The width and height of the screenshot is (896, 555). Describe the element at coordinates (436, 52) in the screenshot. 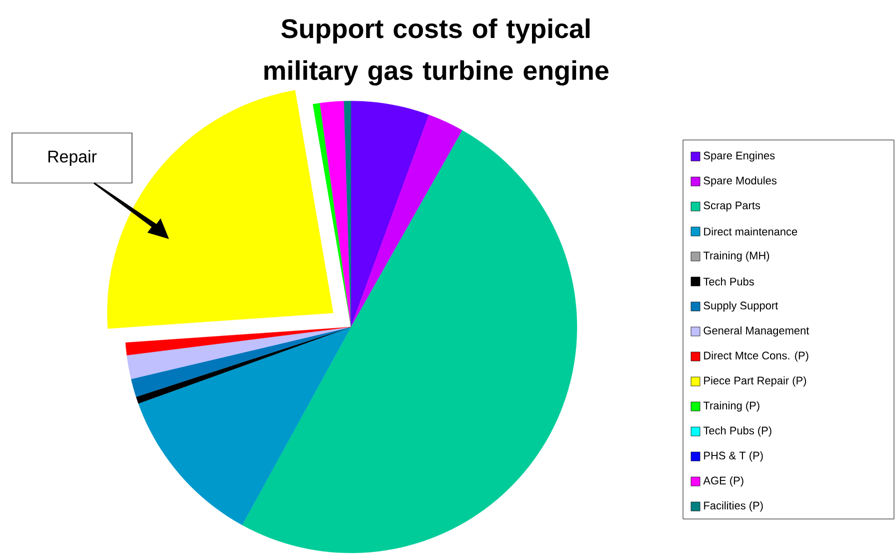

I see `chart-title: Support costs of typical military gas turbine engine` at that location.